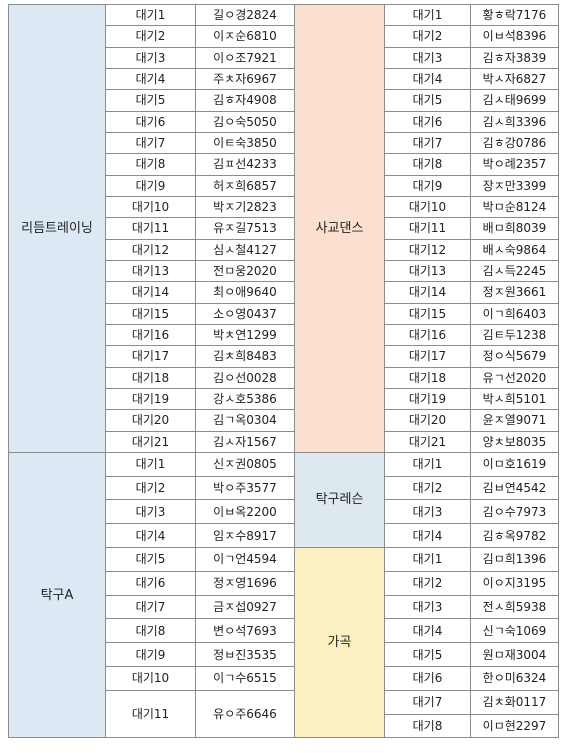  Describe the element at coordinates (245, 536) in the screenshot. I see `applicant-name: 임ㅈ수8917` at that location.